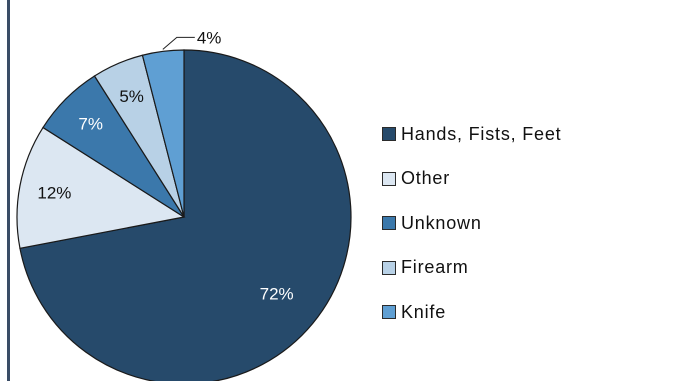 Image resolution: width=684 pixels, height=381 pixels. I want to click on legend-label: Other, so click(426, 178).